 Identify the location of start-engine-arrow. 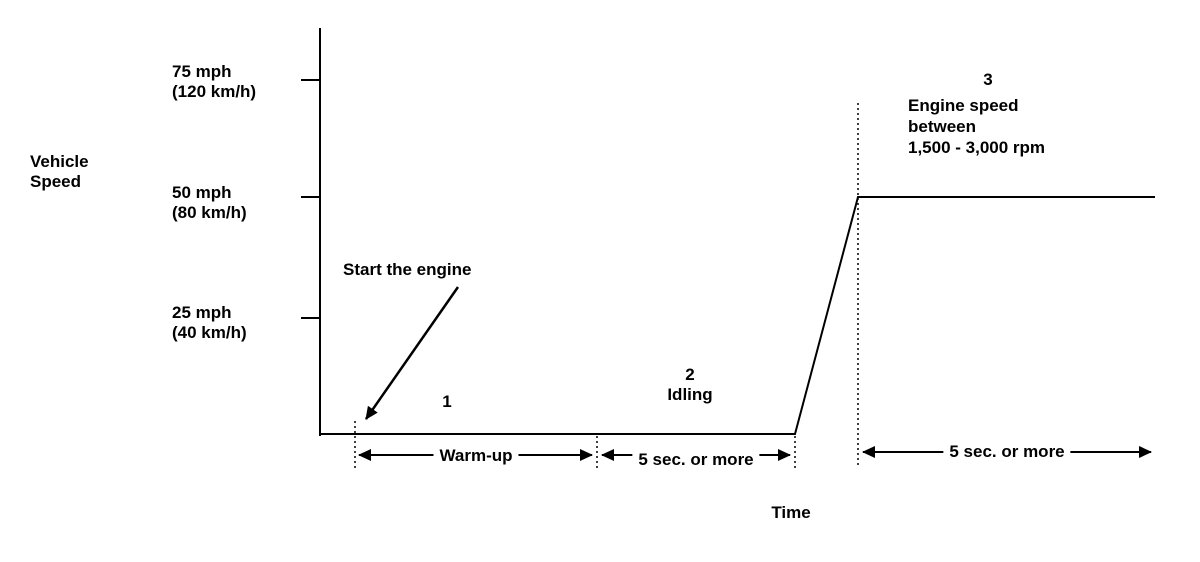
(412, 353).